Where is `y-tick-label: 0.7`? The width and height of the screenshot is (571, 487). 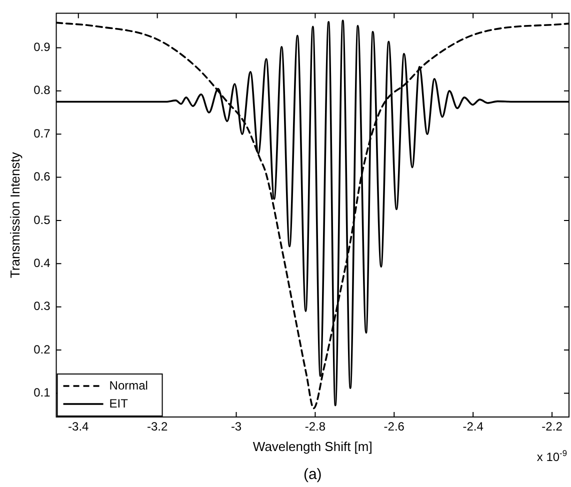 y-tick-label: 0.7 is located at coordinates (42, 133).